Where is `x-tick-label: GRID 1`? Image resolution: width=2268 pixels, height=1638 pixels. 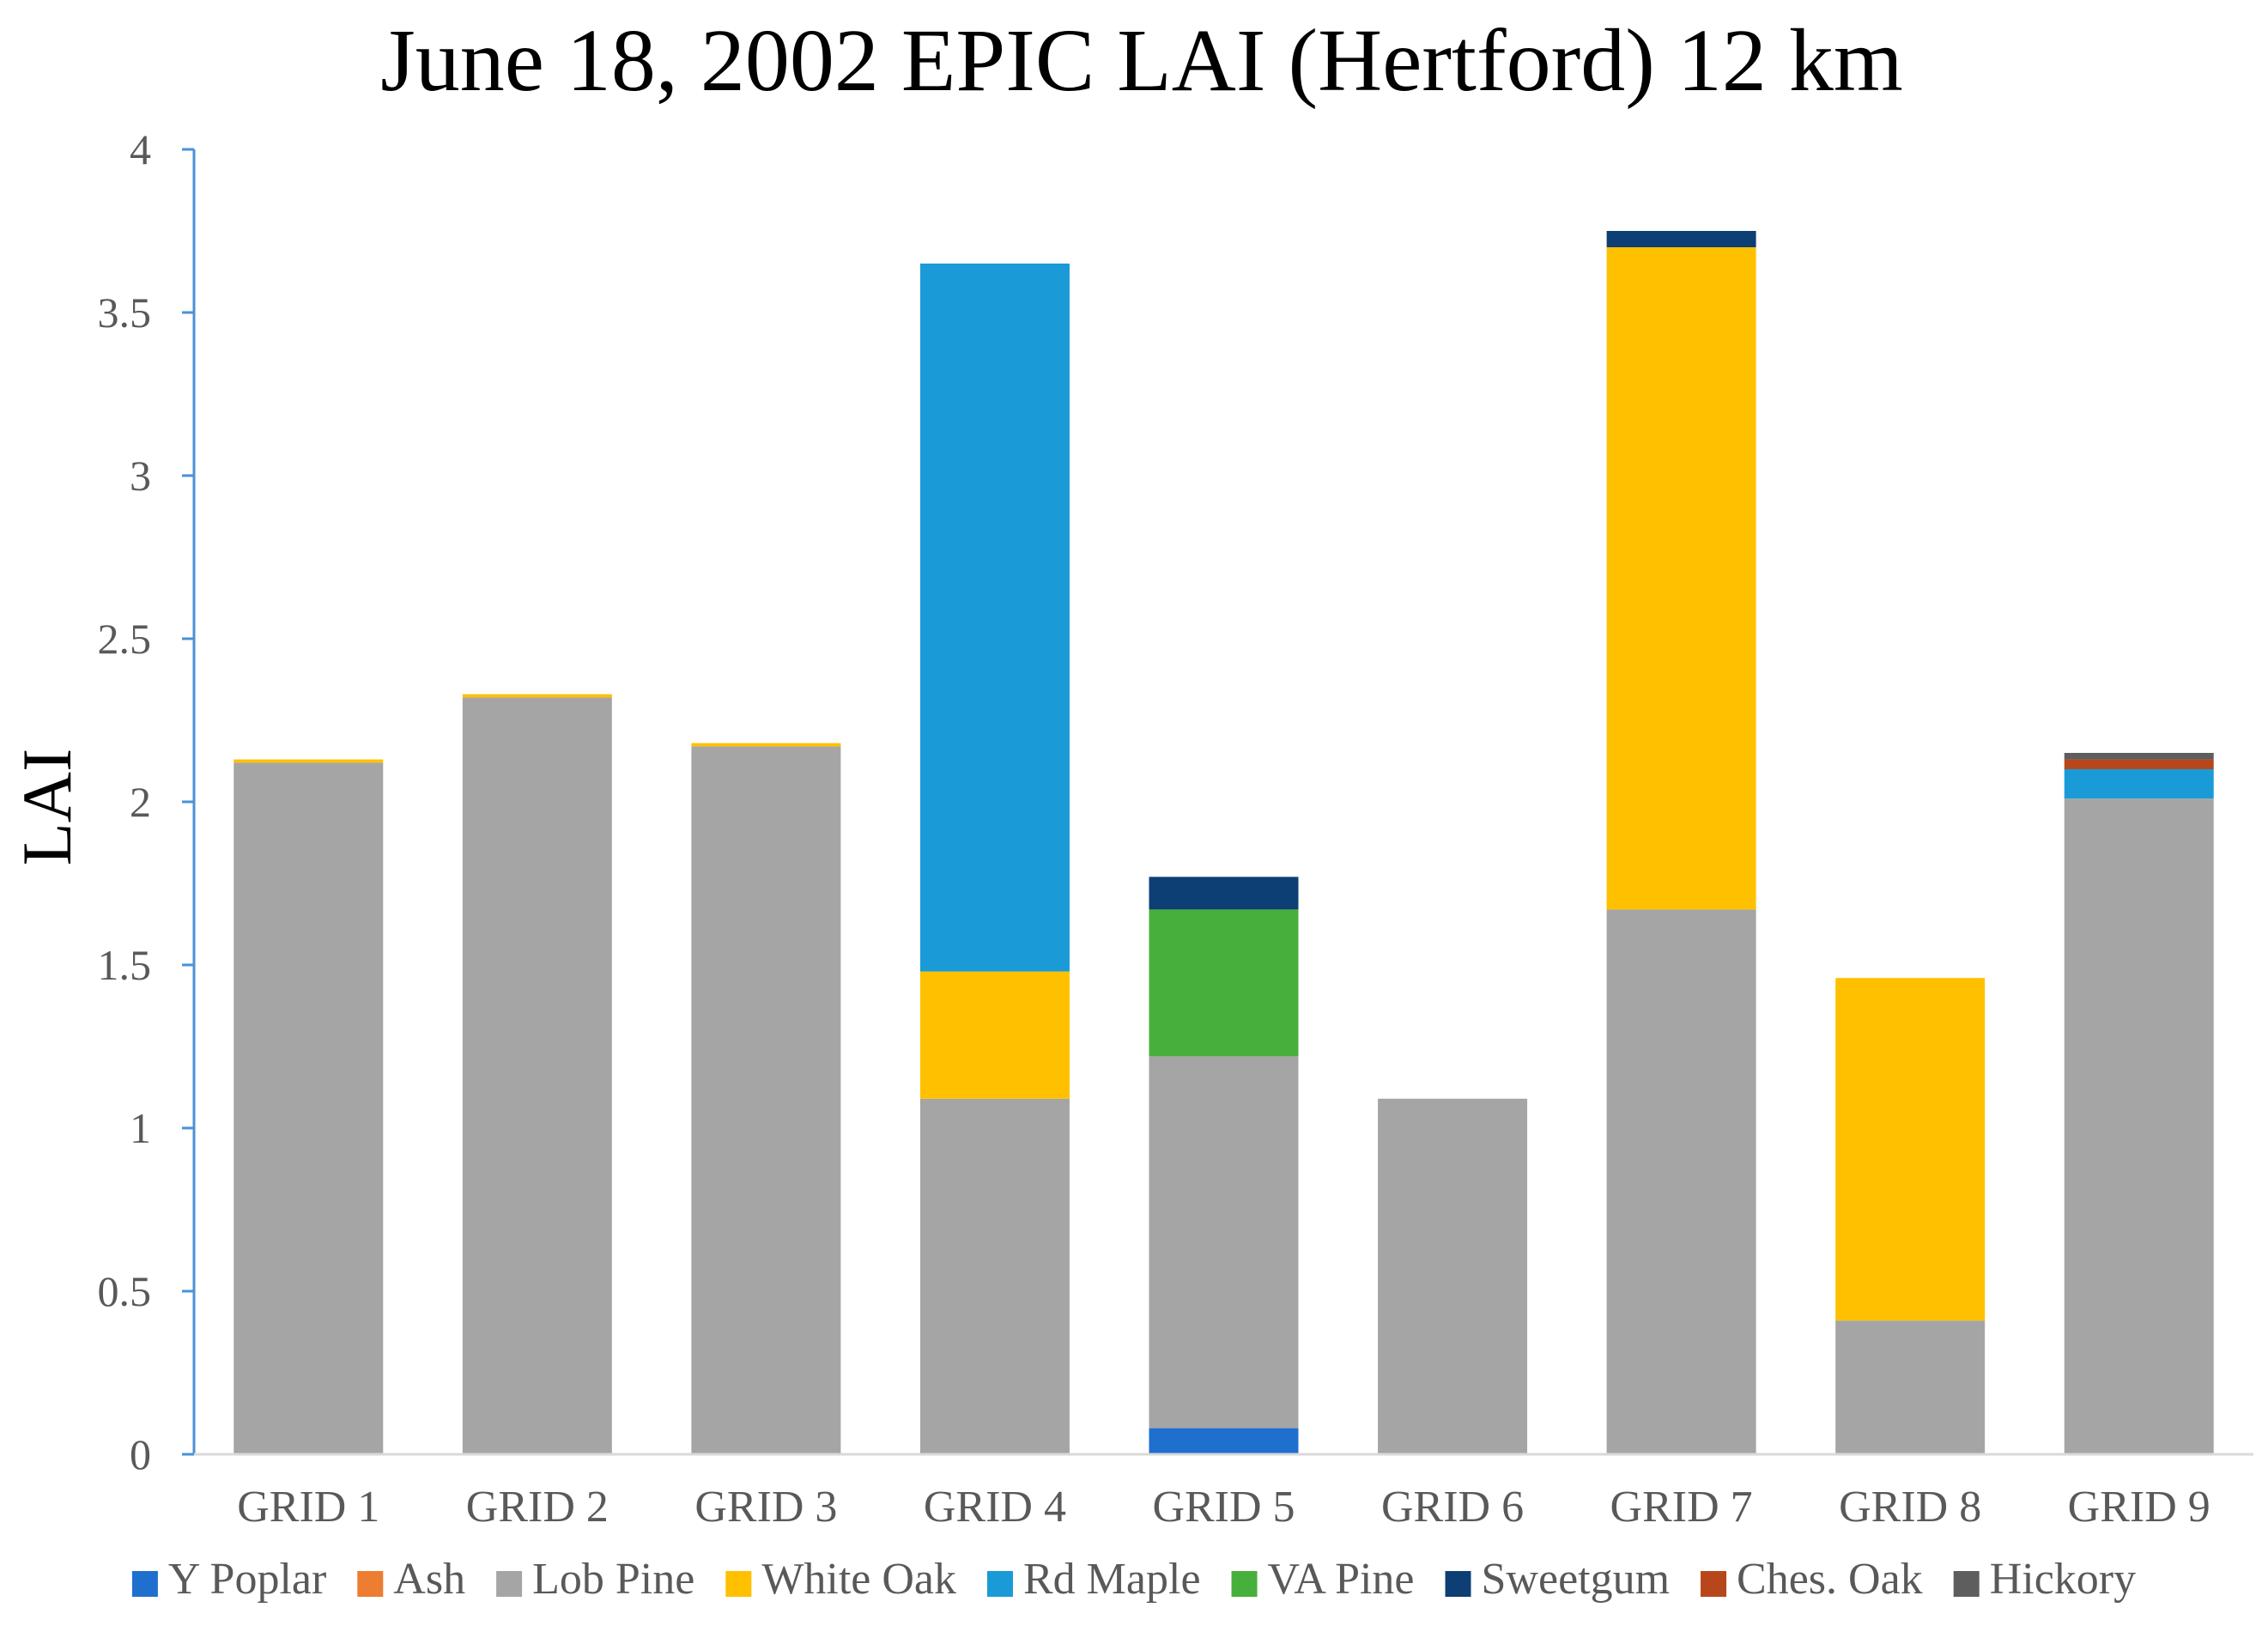 x-tick-label: GRID 1 is located at coordinates (308, 1508).